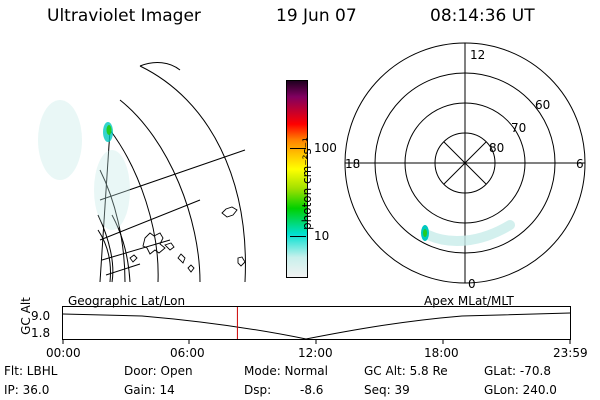 This screenshot has height=400, width=600. What do you see at coordinates (258, 390) in the screenshot?
I see `dsp-label: Dsp:` at bounding box center [258, 390].